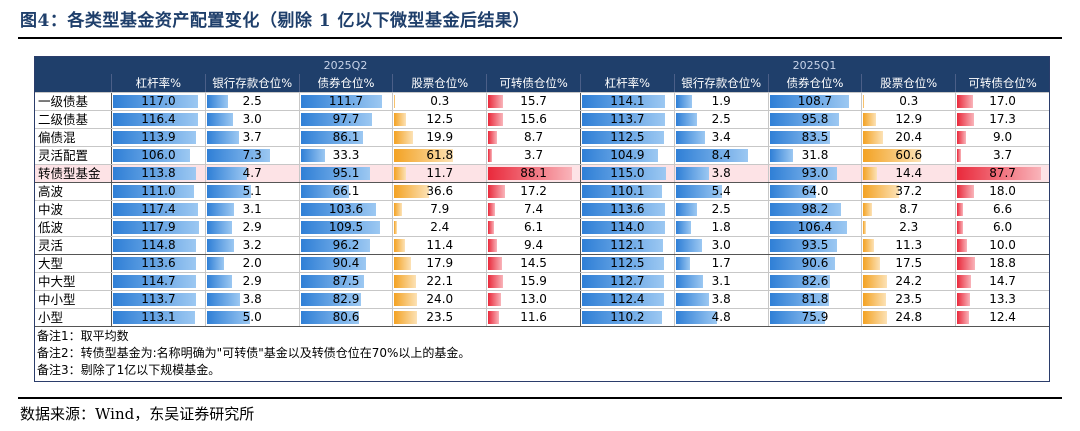  What do you see at coordinates (533, 101) in the screenshot?
I see `cell-value: 15.7` at bounding box center [533, 101].